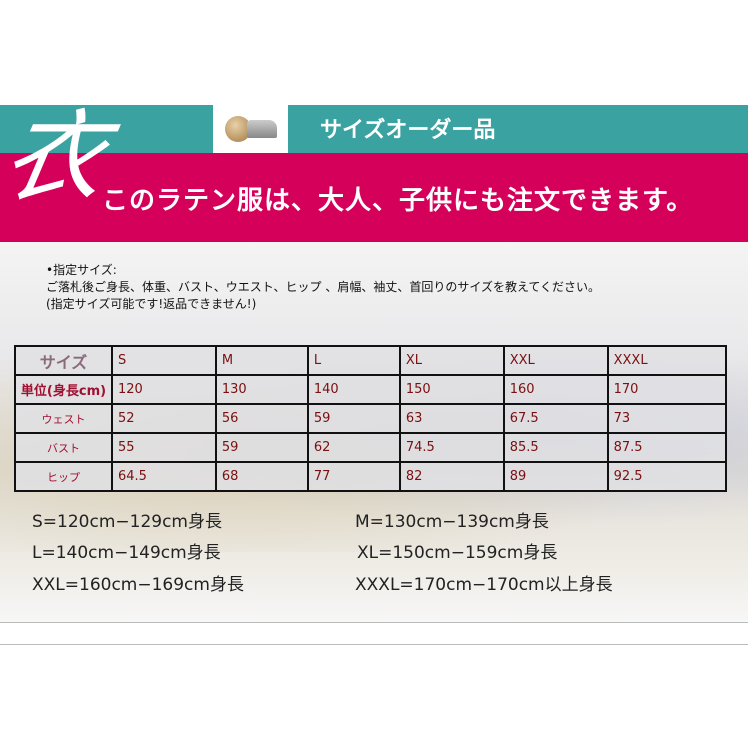  Describe the element at coordinates (164, 418) in the screenshot. I see `cell: 52` at that location.